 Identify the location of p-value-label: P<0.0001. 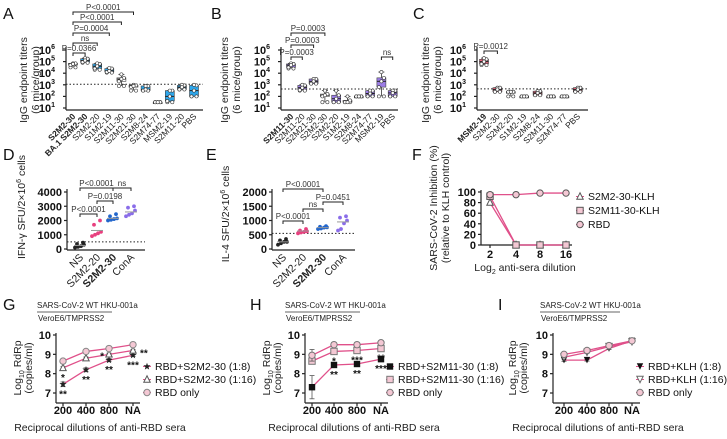
(97, 17).